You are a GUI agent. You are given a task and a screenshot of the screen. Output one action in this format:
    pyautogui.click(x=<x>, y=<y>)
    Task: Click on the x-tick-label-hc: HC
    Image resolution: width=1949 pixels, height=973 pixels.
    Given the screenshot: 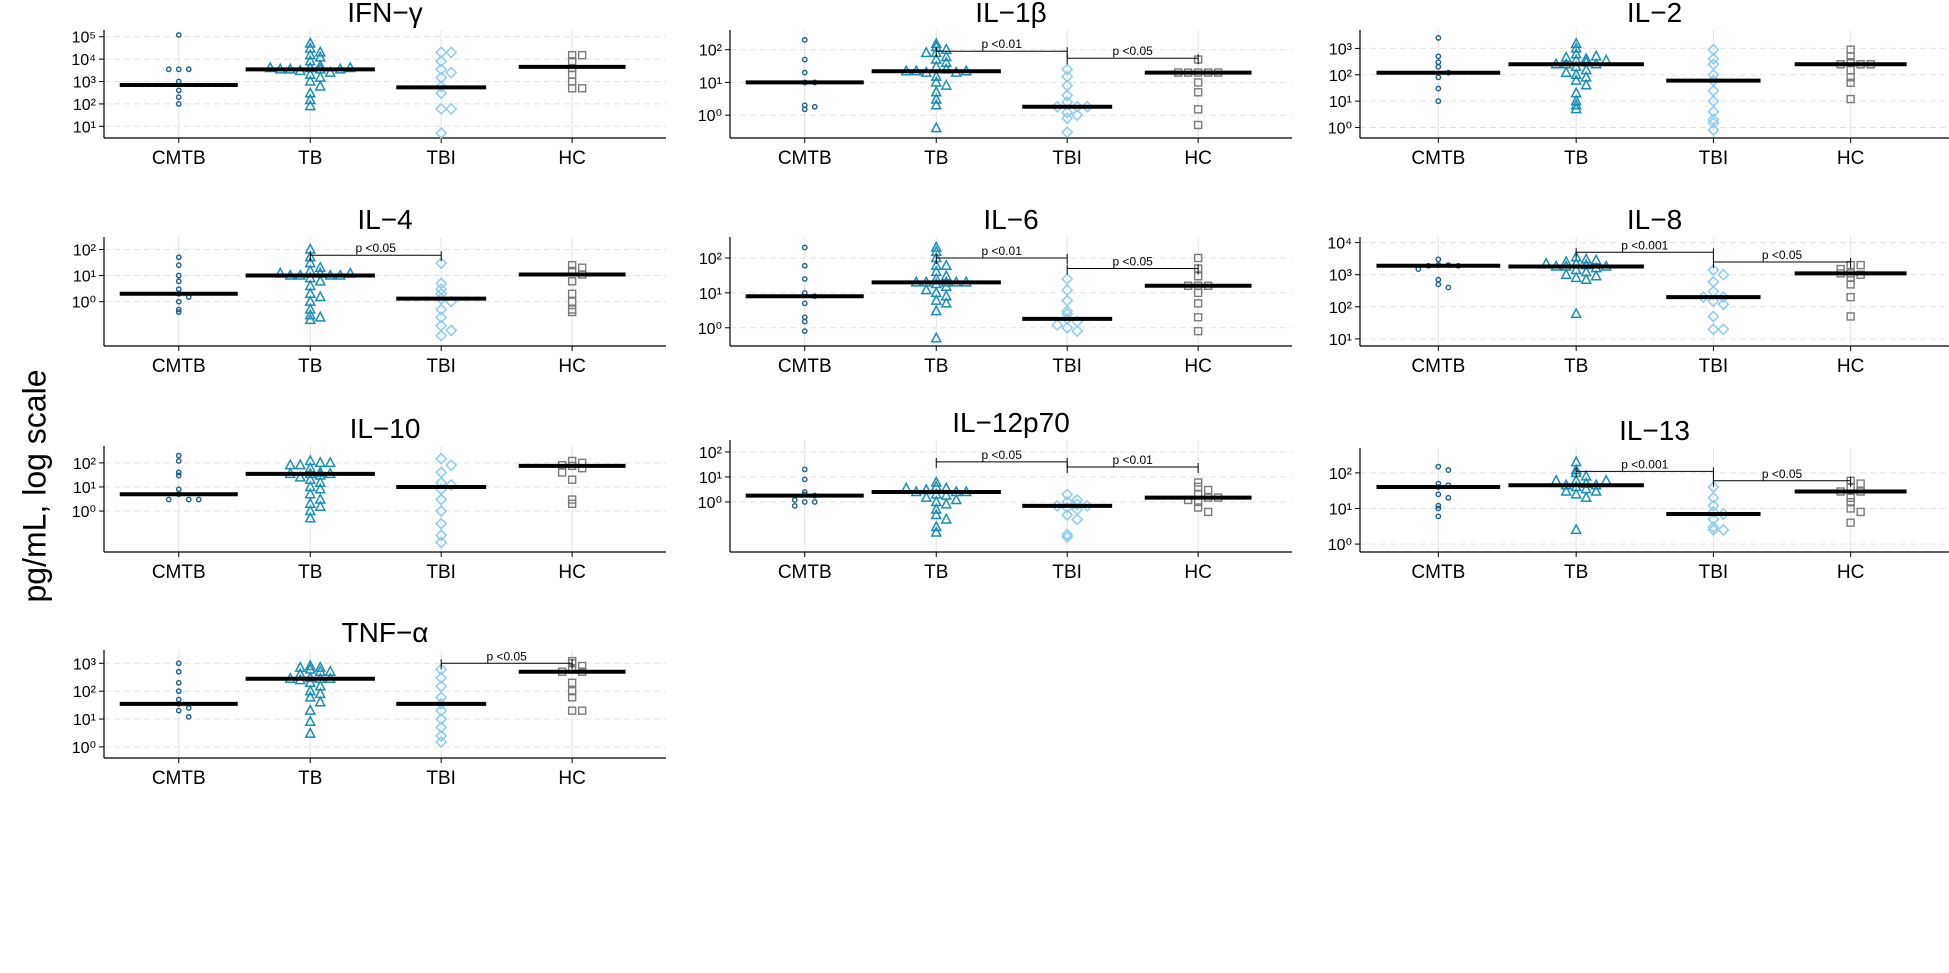 What is the action you would take?
    pyautogui.click(x=571, y=572)
    